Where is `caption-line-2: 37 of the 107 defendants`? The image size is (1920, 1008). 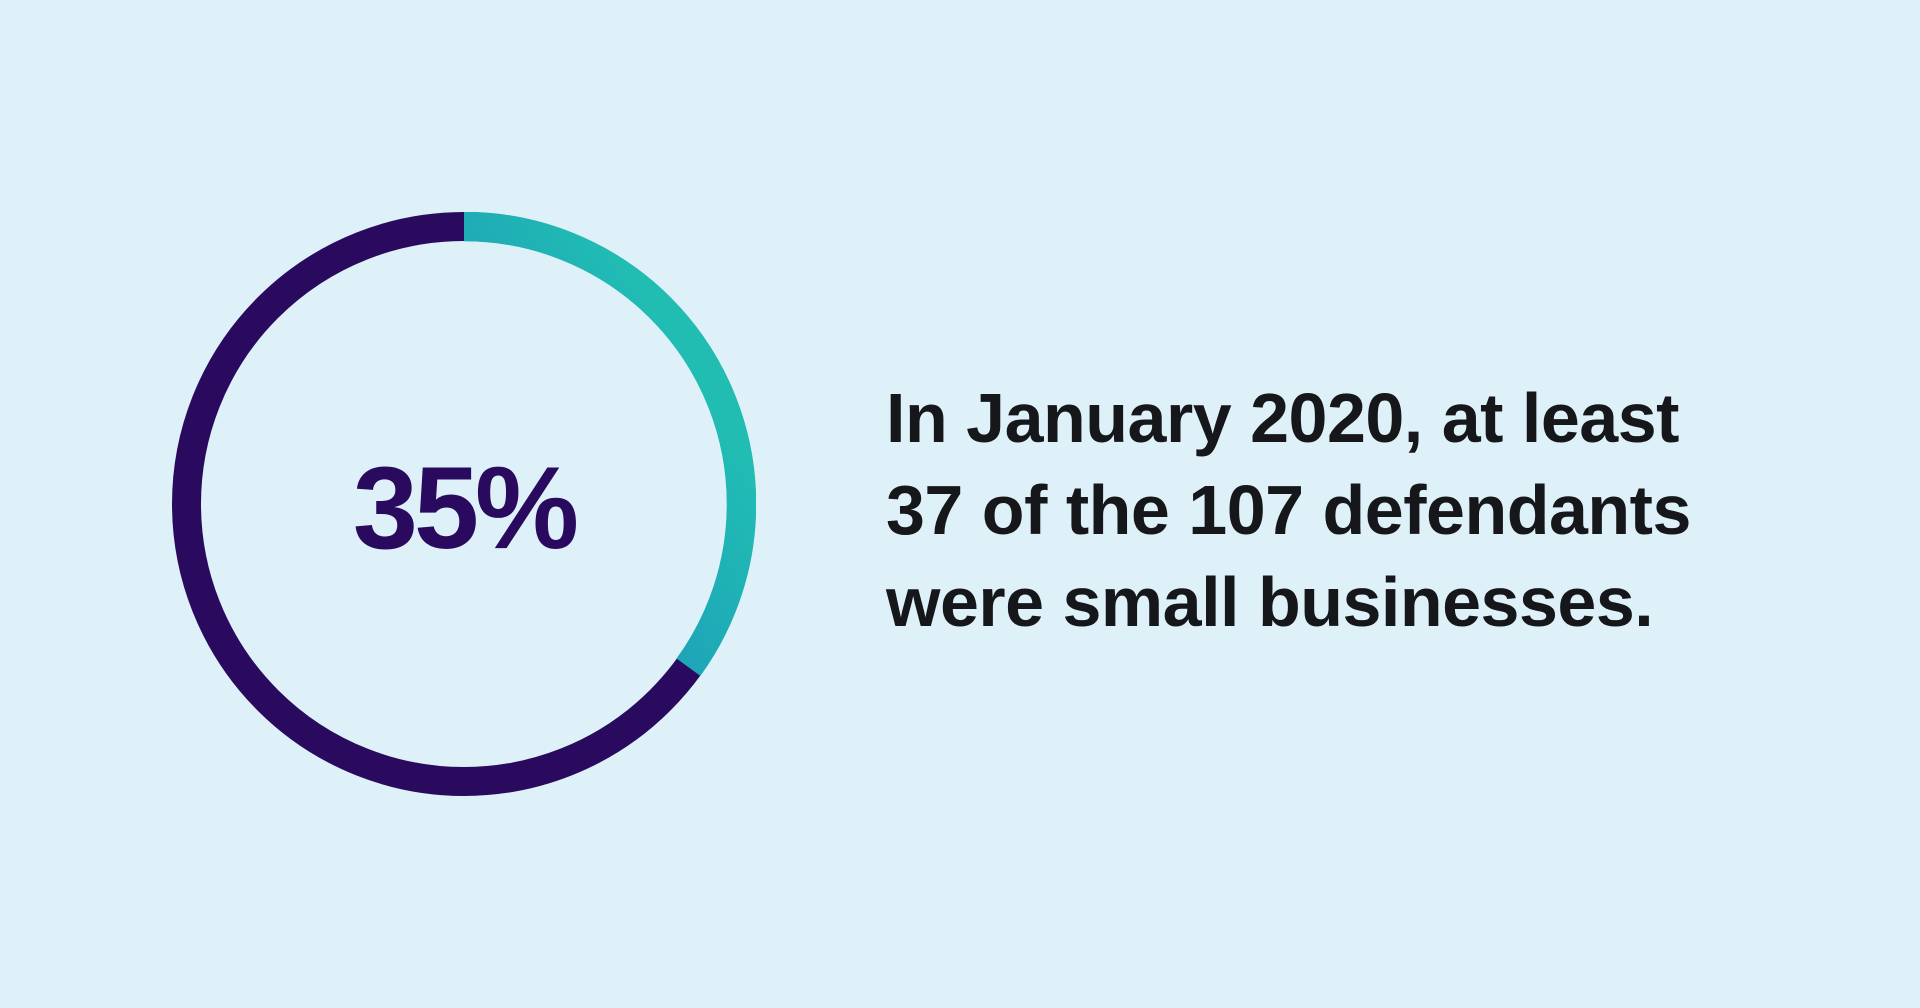 caption-line-2: 37 of the 107 defendants is located at coordinates (1288, 510).